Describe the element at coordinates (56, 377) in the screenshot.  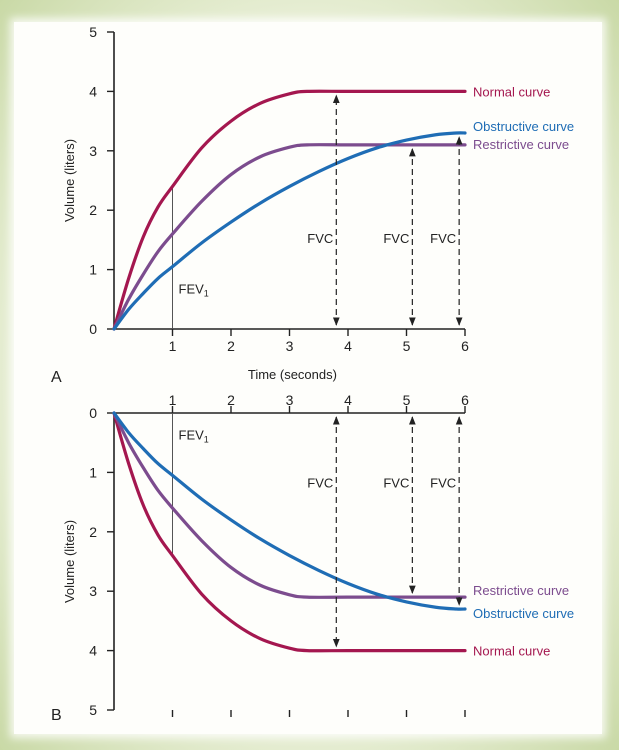
I see `panel-label: A` at that location.